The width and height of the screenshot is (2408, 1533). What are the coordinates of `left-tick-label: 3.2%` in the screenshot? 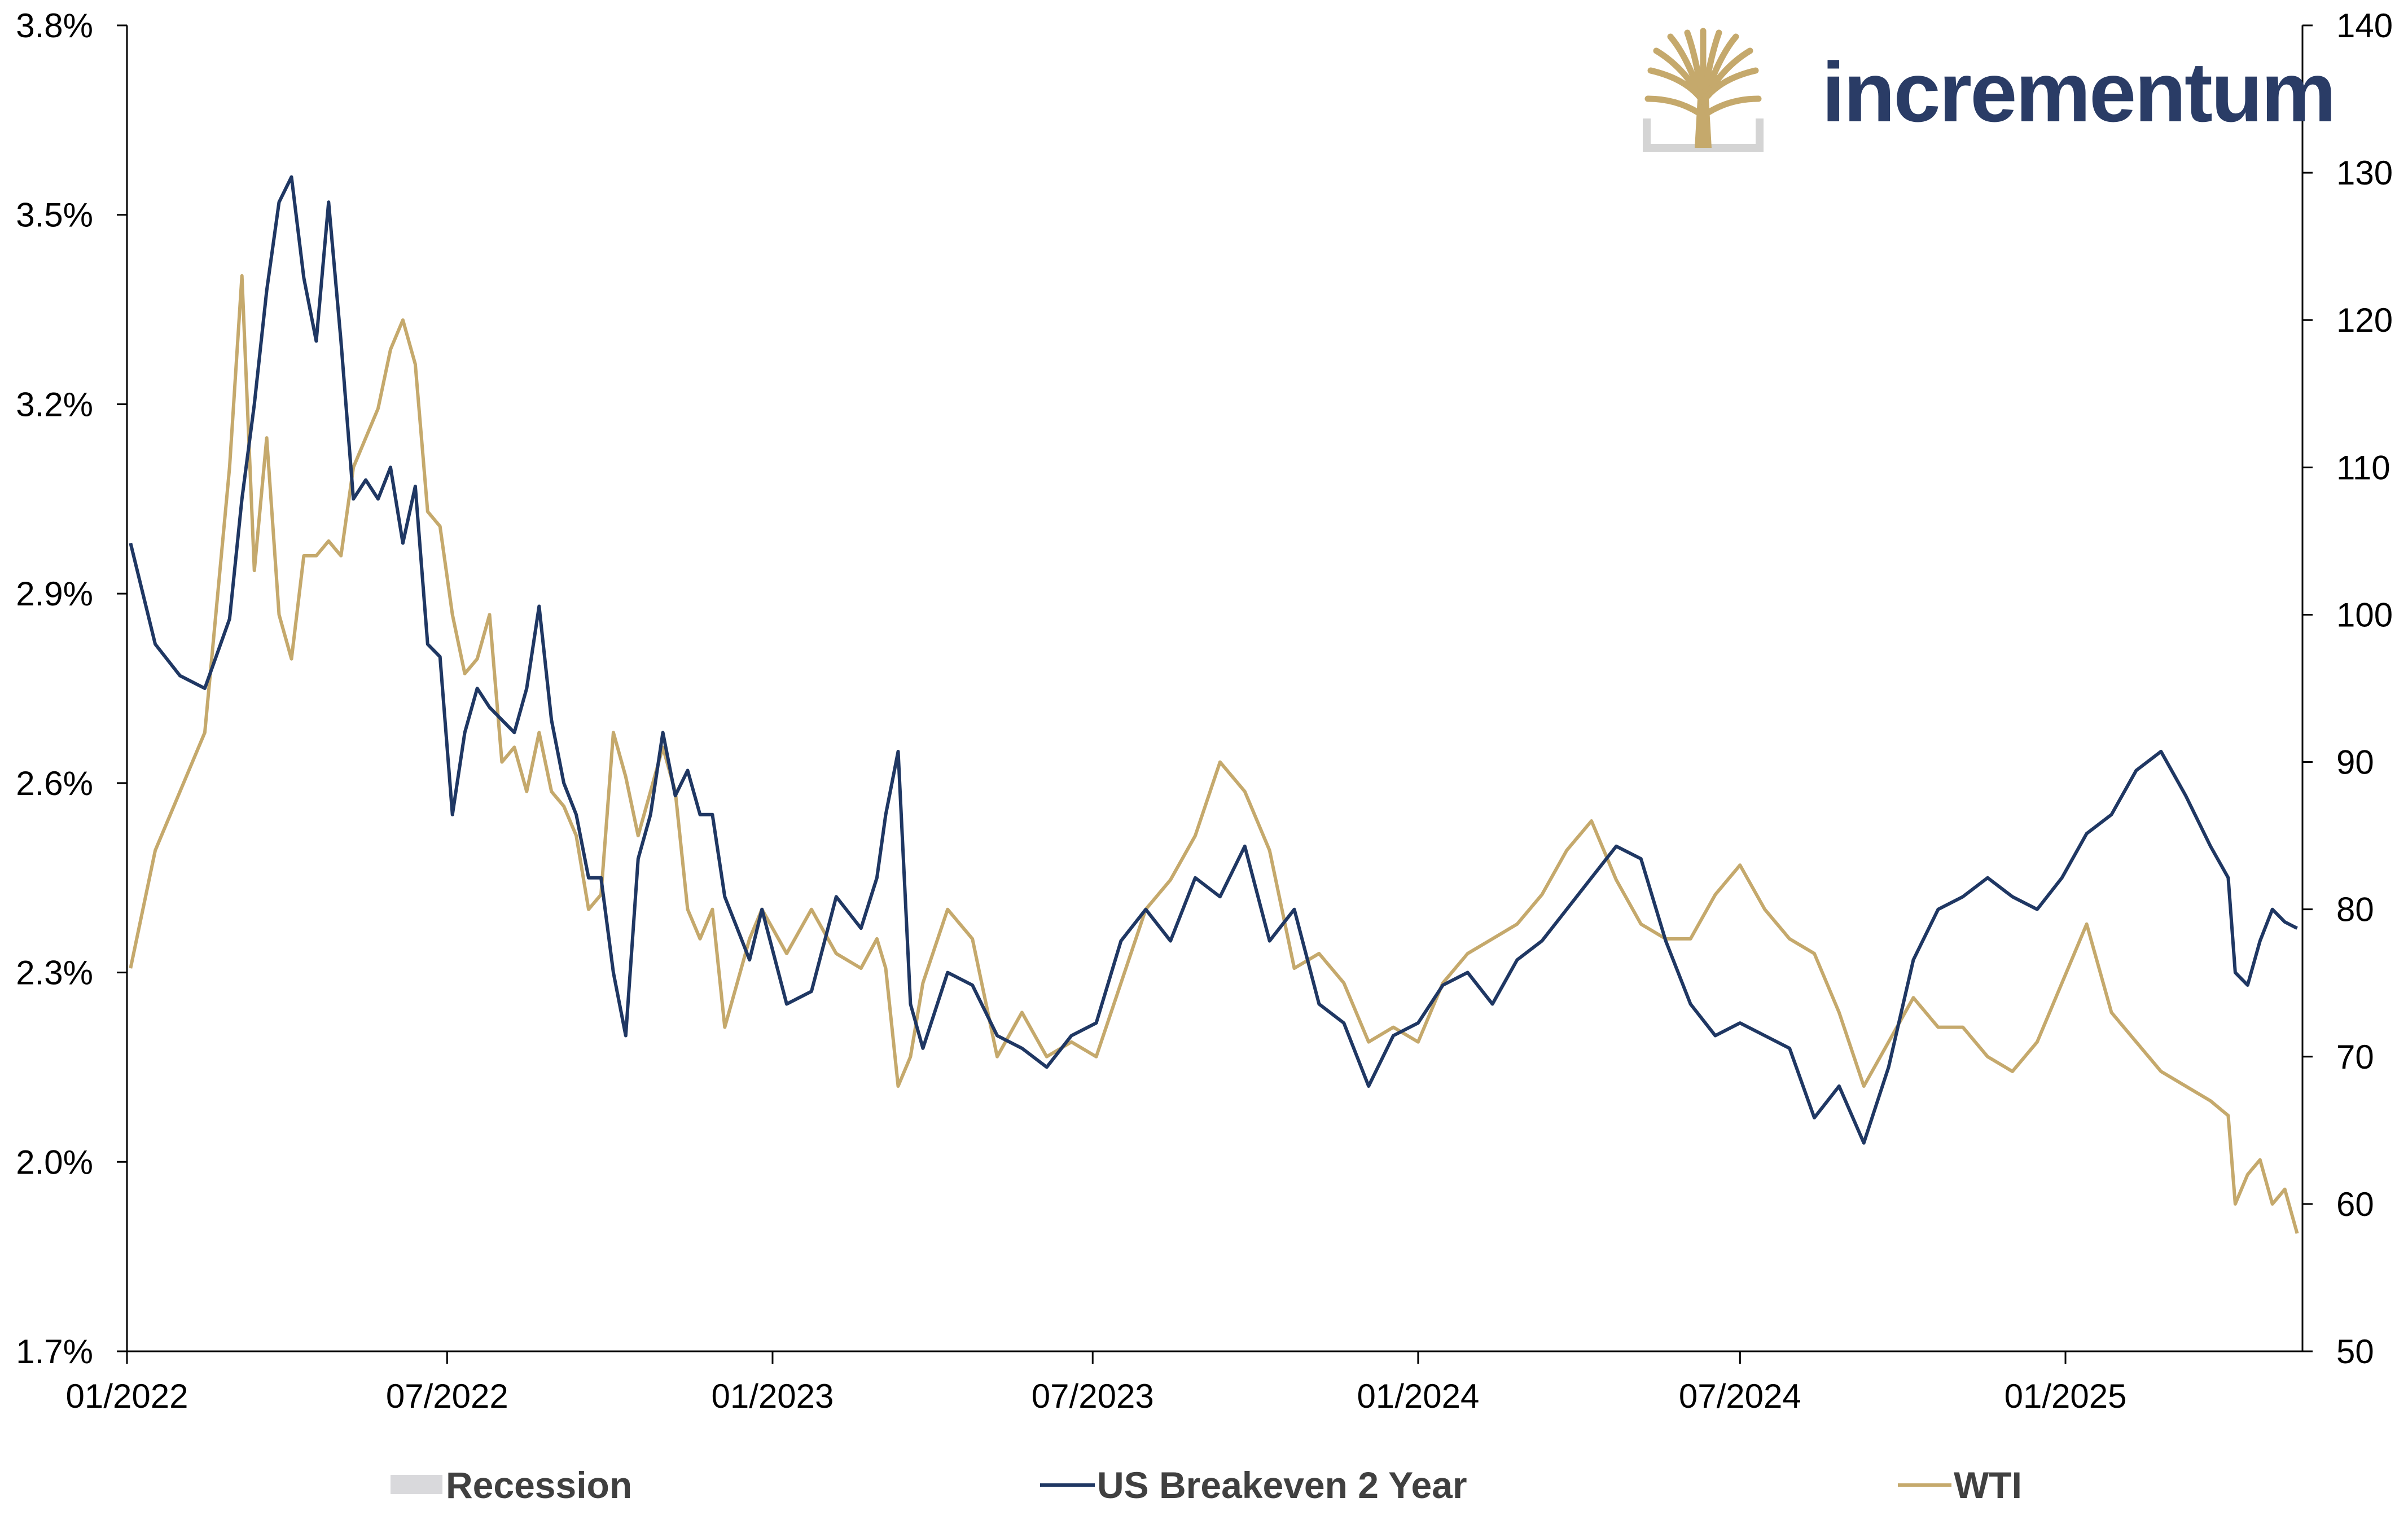 It's located at (55, 404).